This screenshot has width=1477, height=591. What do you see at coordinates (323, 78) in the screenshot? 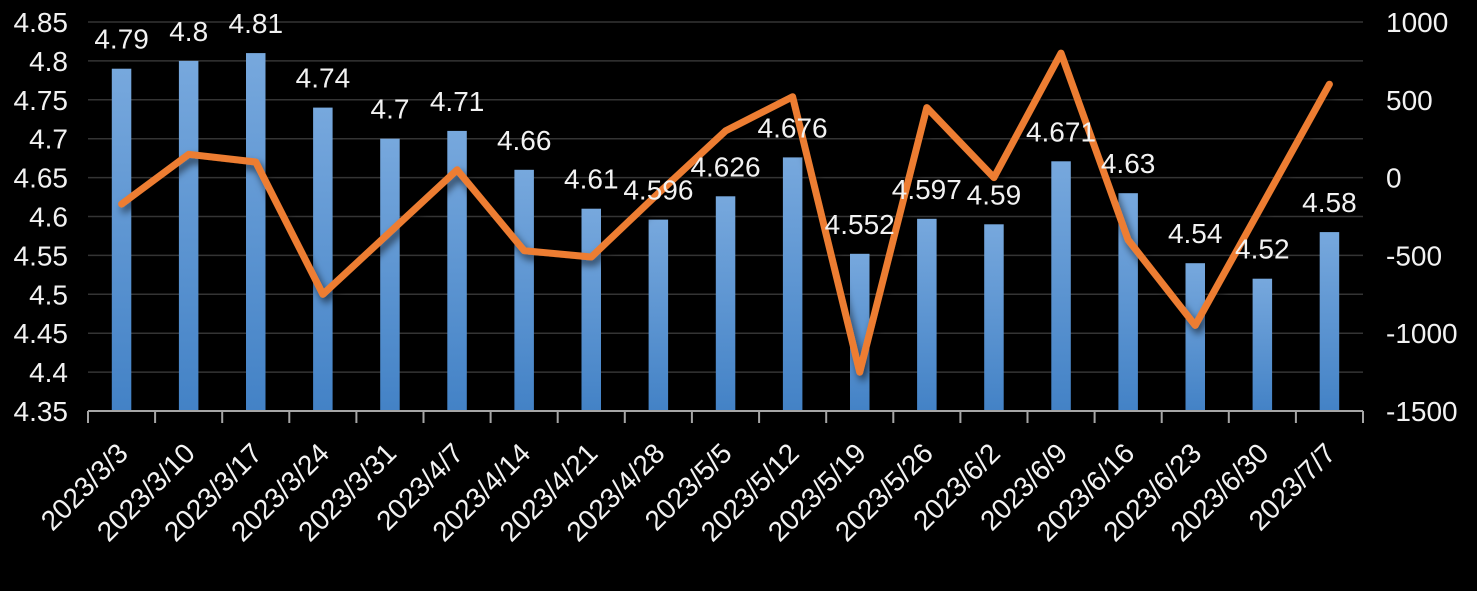
I see `bar-value-label: 4.74` at bounding box center [323, 78].